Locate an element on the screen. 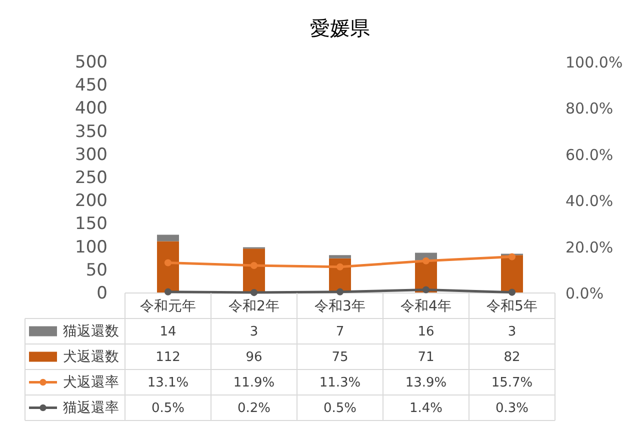 This screenshot has height=427, width=640. y-tick-label: 100 is located at coordinates (91, 247).